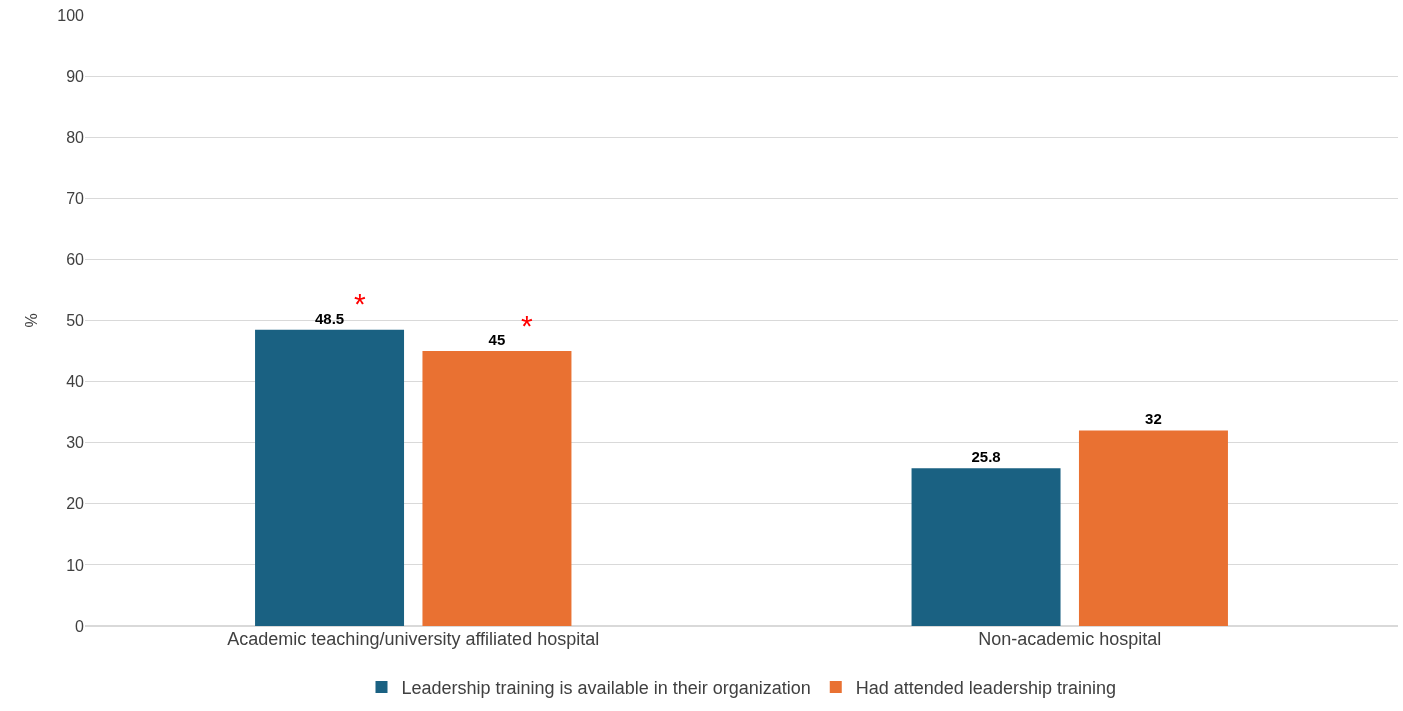  What do you see at coordinates (80, 626) in the screenshot?
I see `y-tick-label: 0` at bounding box center [80, 626].